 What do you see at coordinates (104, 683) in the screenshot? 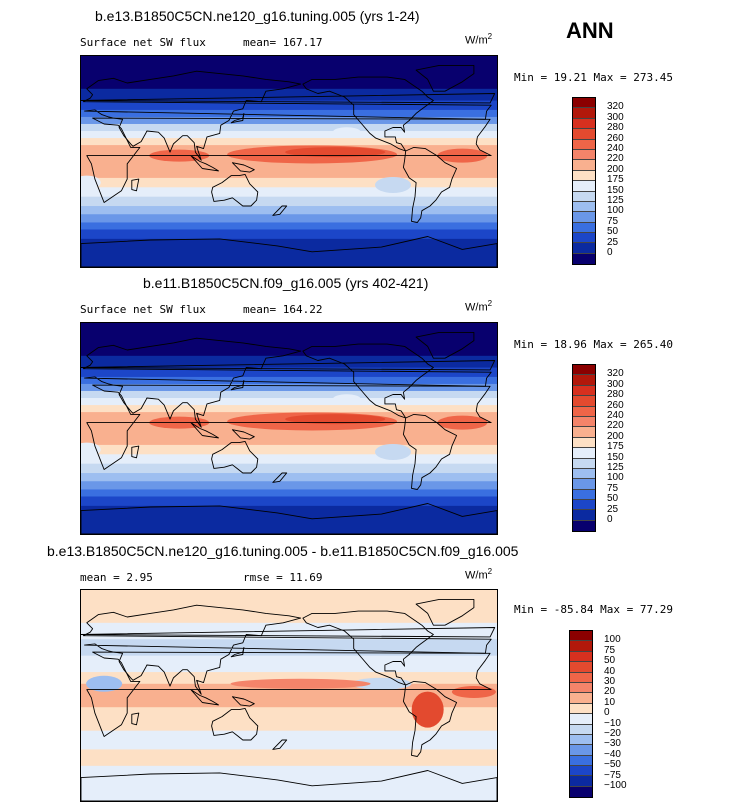
I see `diff-min` at bounding box center [104, 683].